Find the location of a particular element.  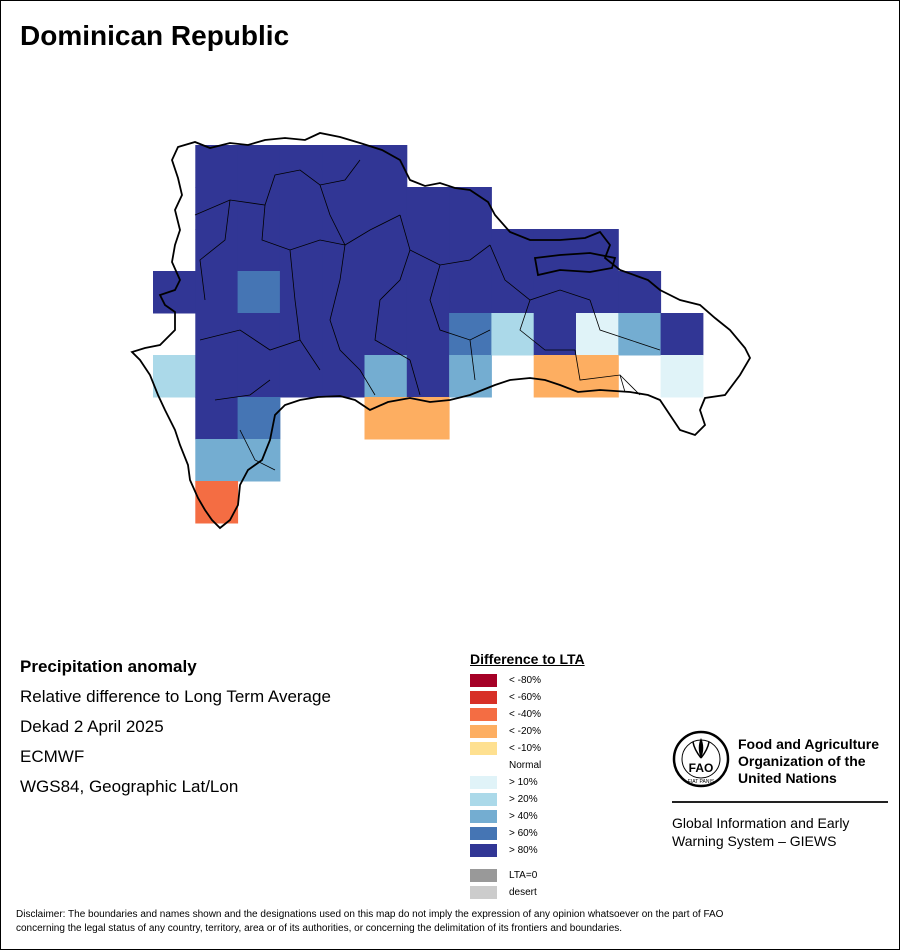

legend-item: < -20% is located at coordinates (527, 731).